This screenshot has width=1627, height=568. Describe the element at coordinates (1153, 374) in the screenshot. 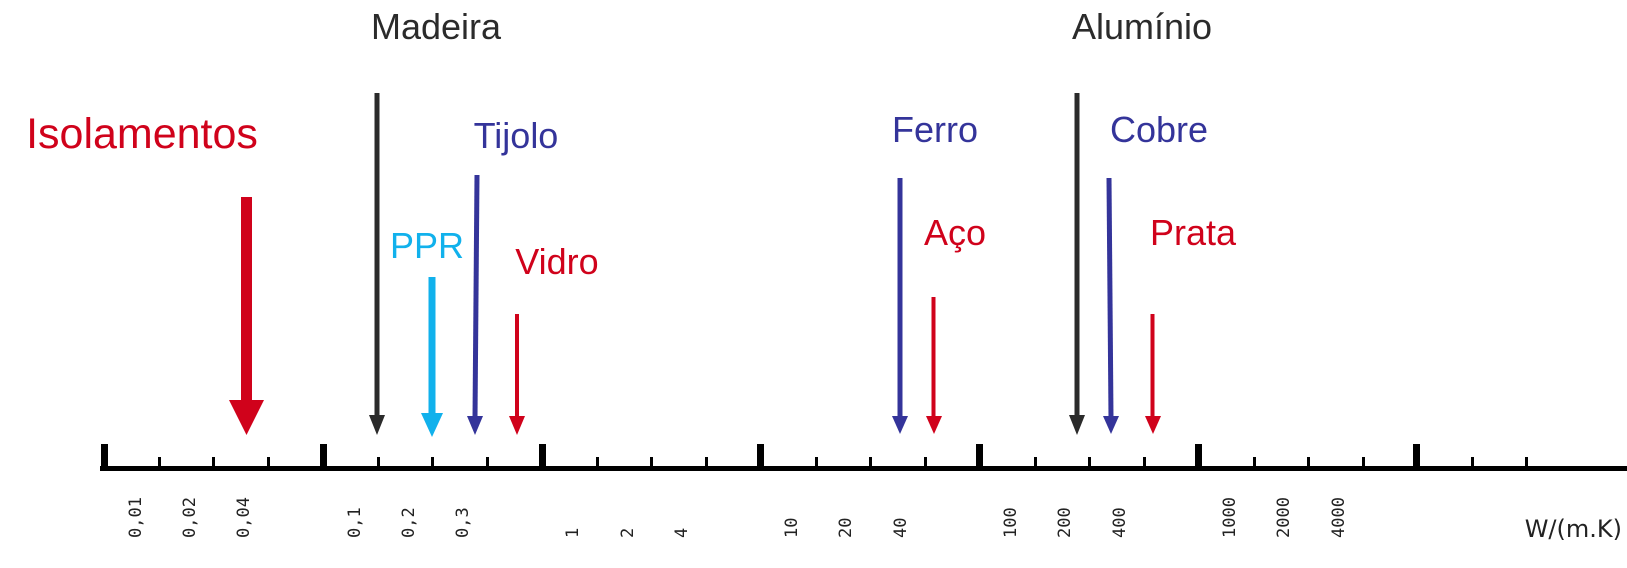

I see `arrow-prata` at that location.